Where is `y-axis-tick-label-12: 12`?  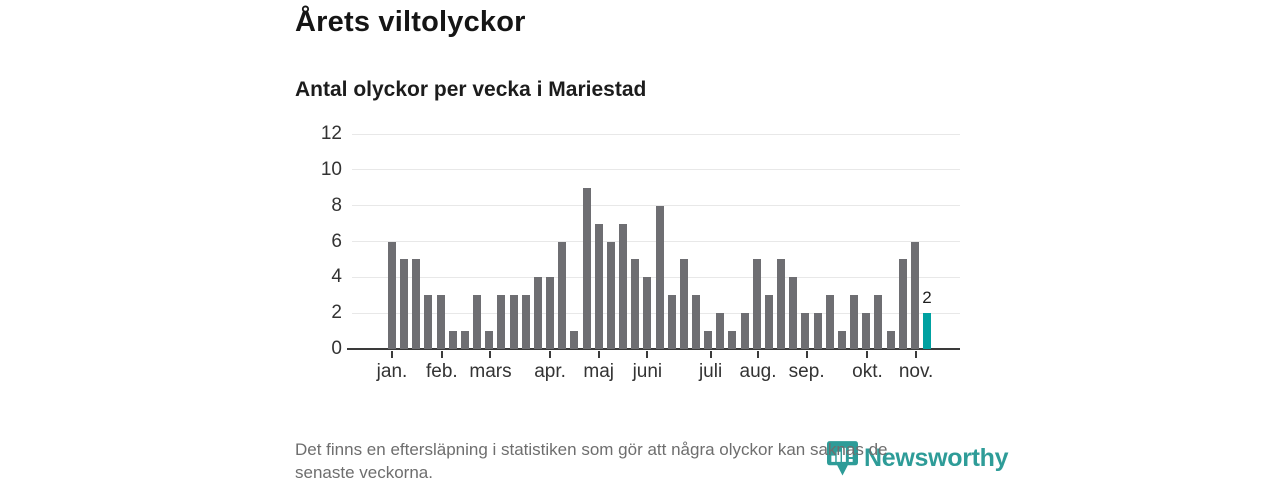 y-axis-tick-label-12: 12 is located at coordinates (331, 133).